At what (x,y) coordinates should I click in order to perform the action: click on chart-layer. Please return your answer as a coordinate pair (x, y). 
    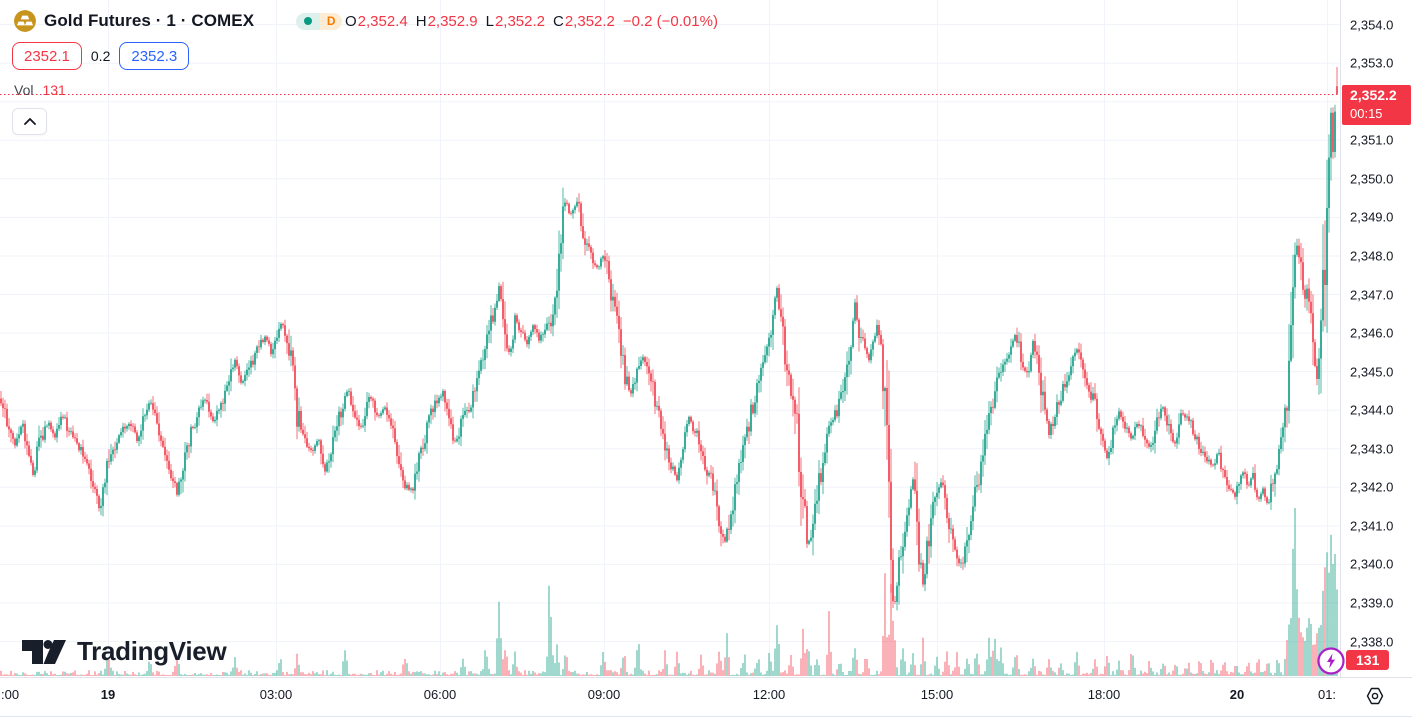
    Looking at the image, I should click on (663, 621).